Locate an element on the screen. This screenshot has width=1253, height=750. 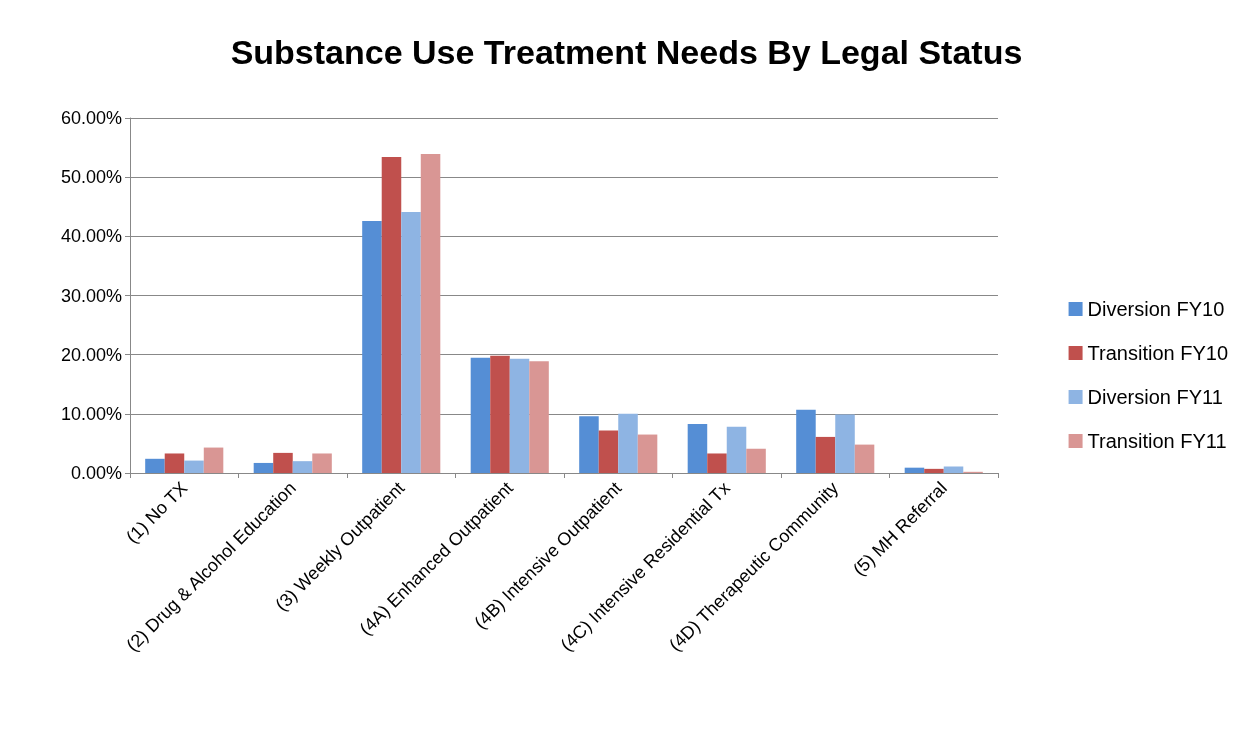
y-tick-label: 10.00% is located at coordinates (91, 413).